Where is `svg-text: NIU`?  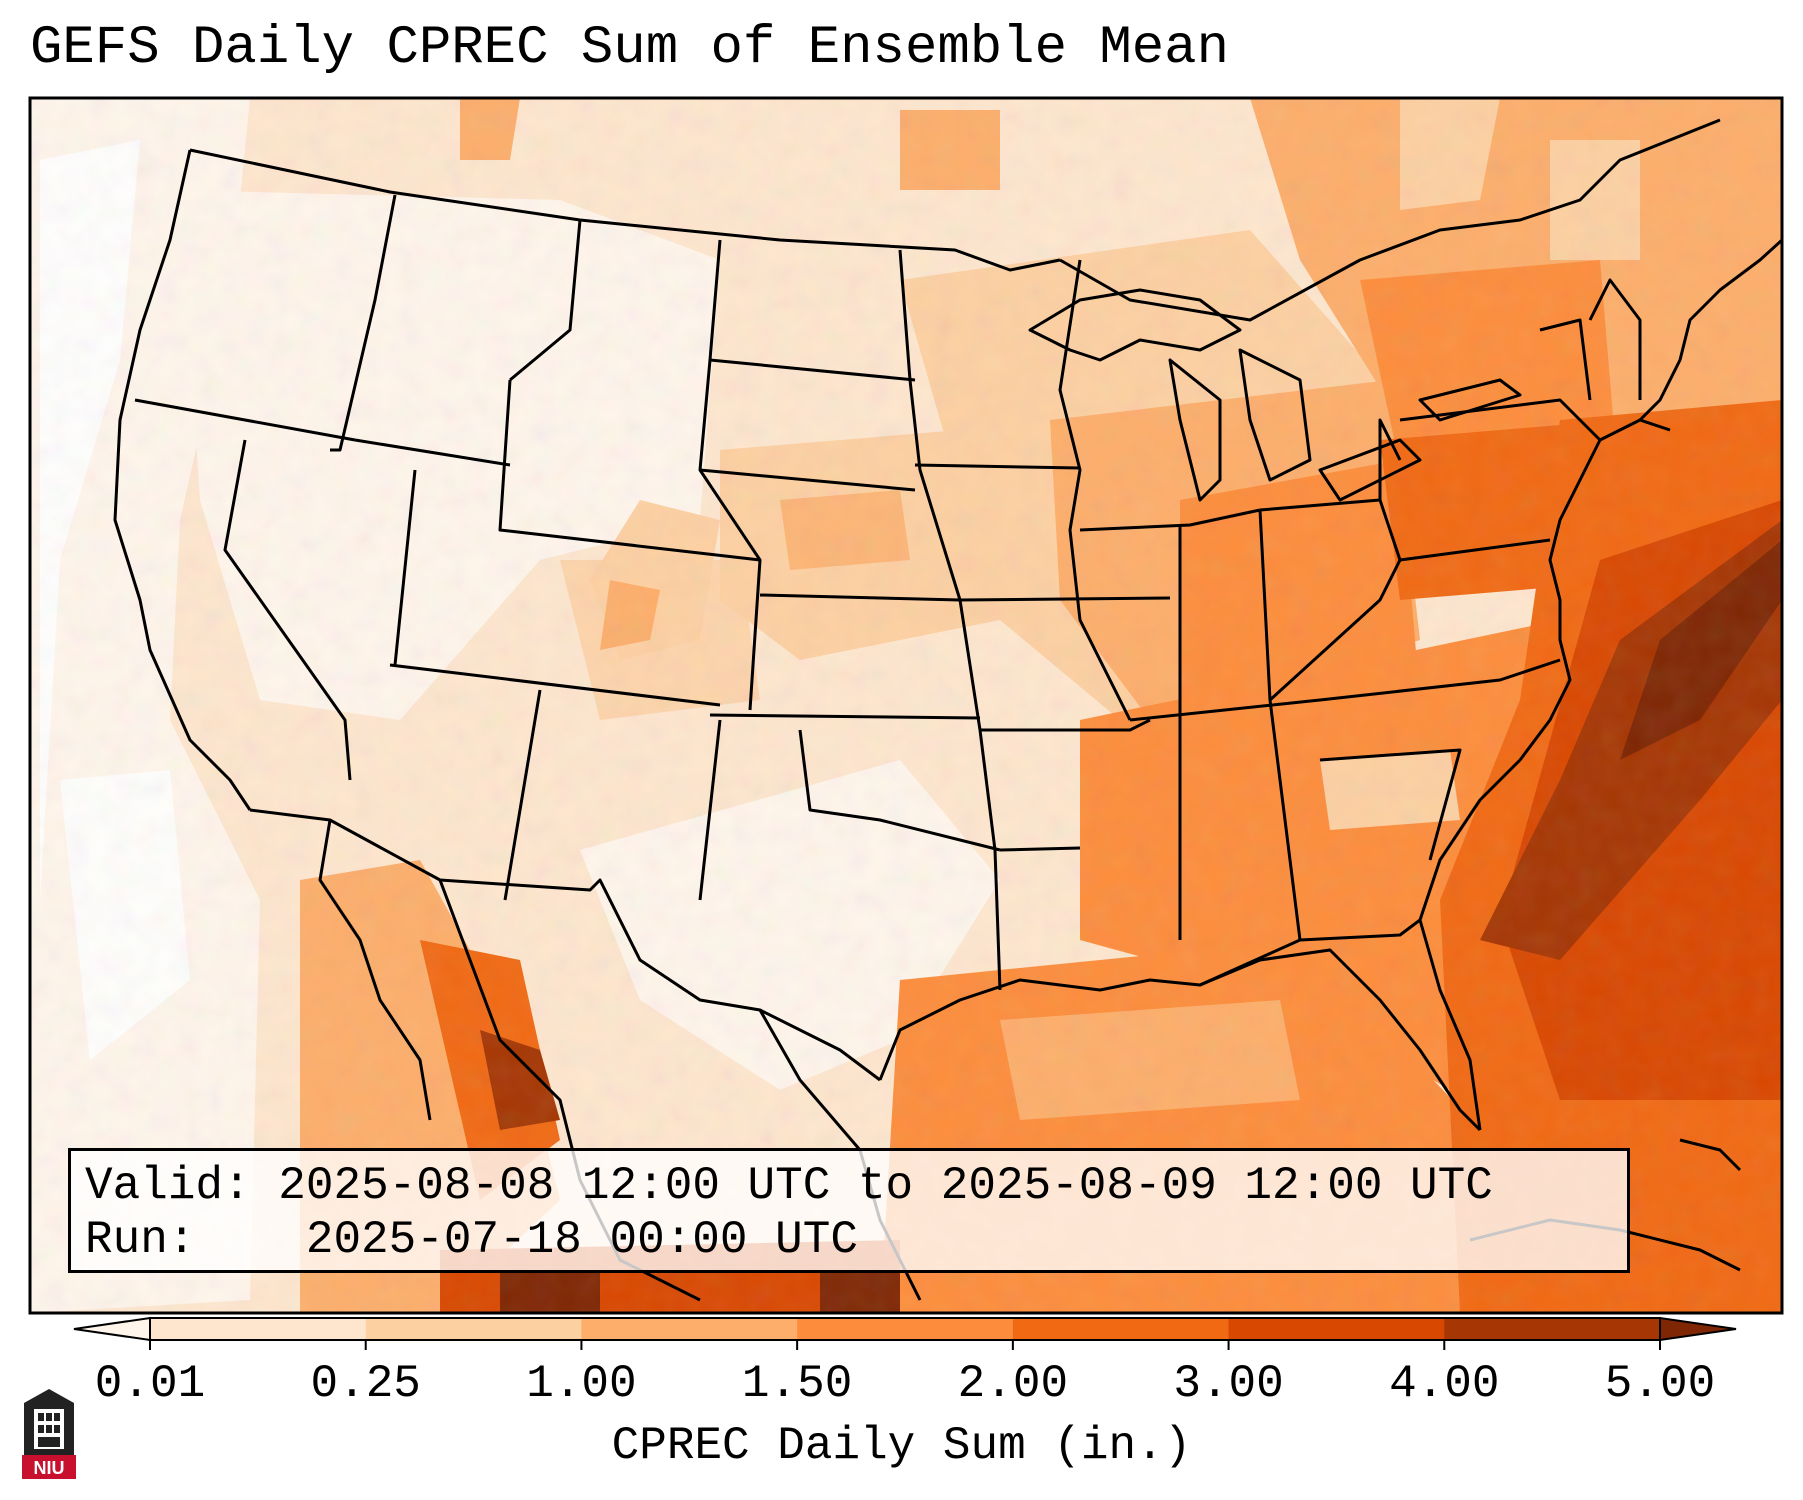
svg-text: NIU is located at coordinates (49, 1468).